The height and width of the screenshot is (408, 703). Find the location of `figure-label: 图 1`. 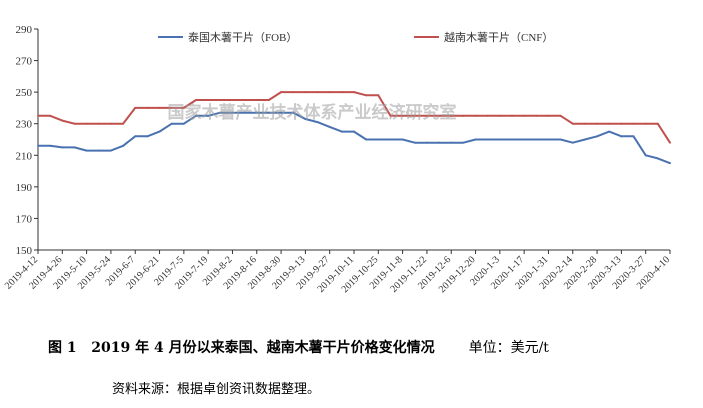

figure-label: 图 1 is located at coordinates (62, 348).